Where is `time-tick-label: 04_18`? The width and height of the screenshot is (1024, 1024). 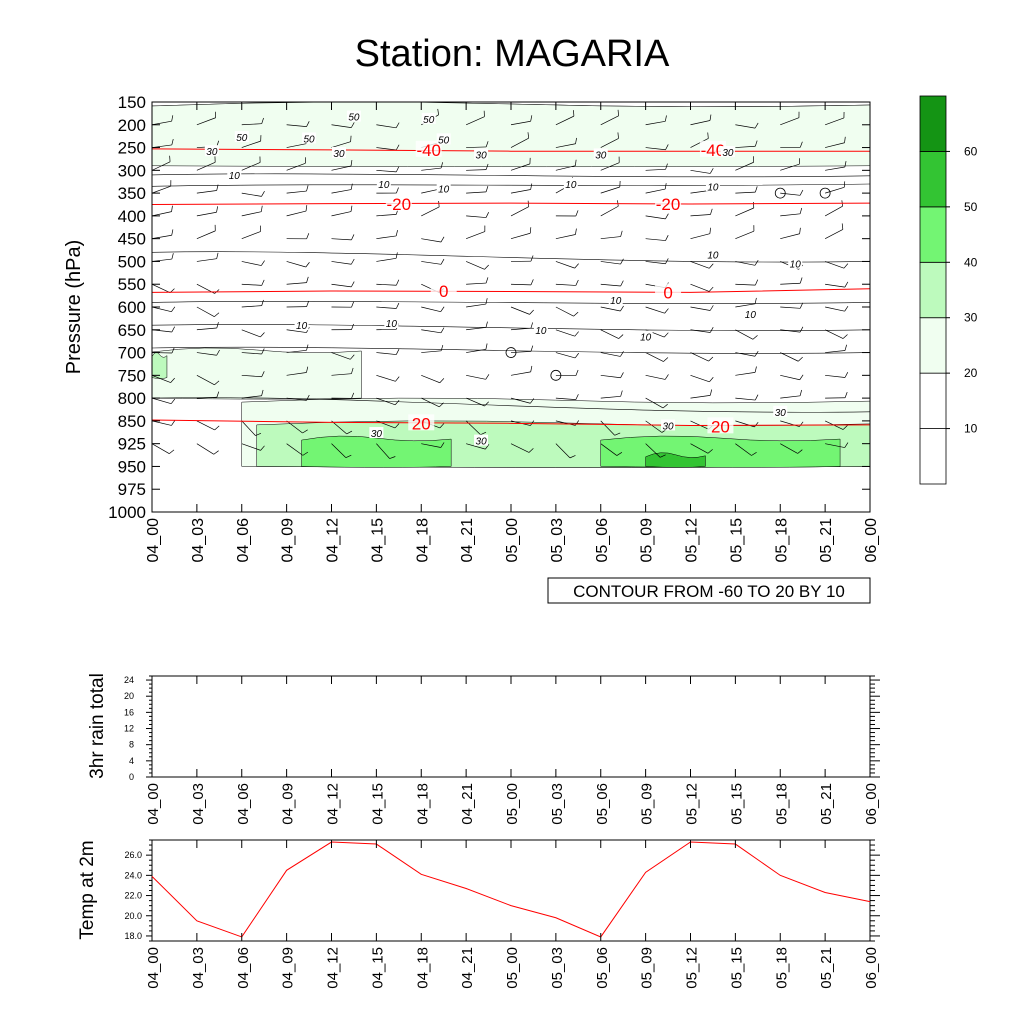
time-tick-label: 04_18 is located at coordinates (422, 968).